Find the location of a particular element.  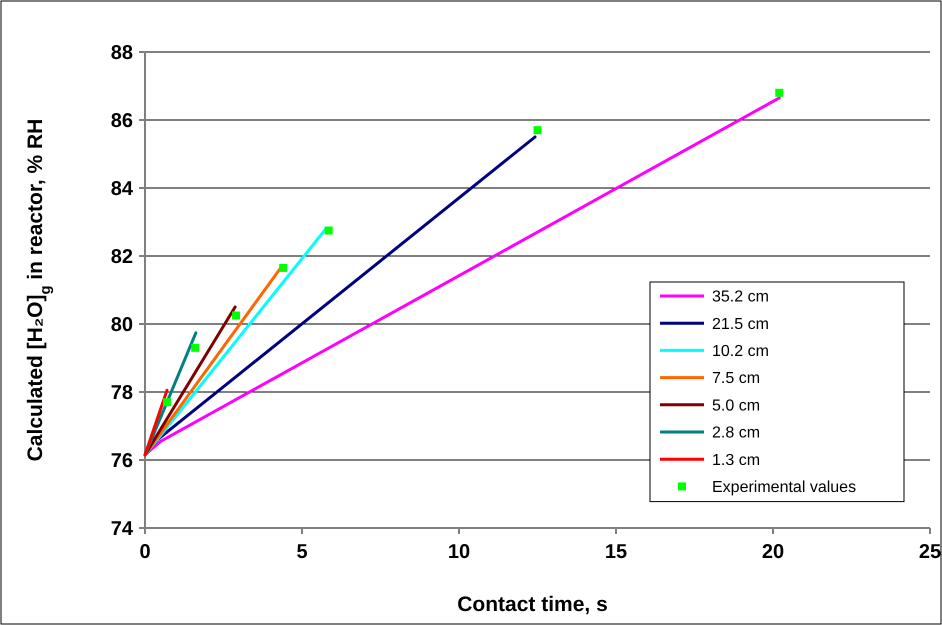

y-tick-label: 76 is located at coordinates (121, 461).